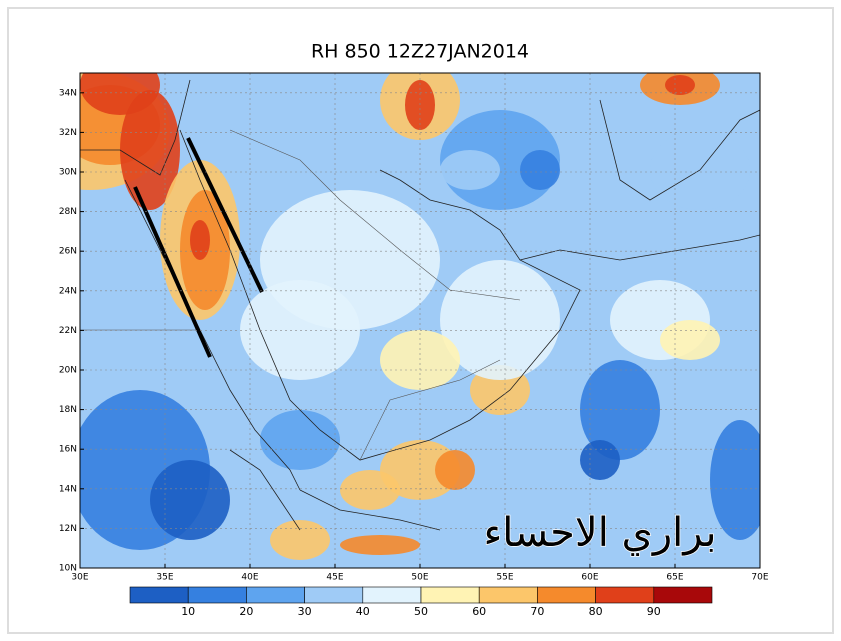 The height and width of the screenshot is (641, 841). Describe the element at coordinates (79, 578) in the screenshot. I see `lon-label: 30E` at that location.